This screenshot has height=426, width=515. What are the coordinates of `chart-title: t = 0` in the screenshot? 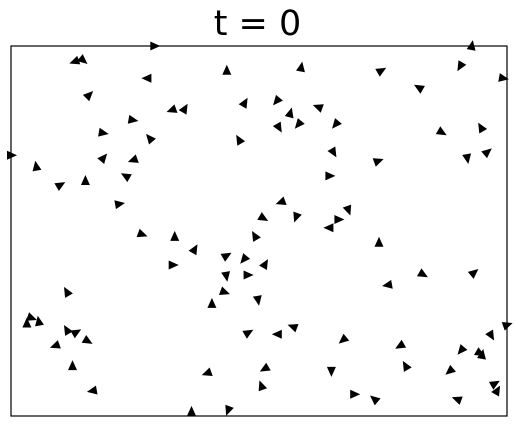 It's located at (257, 24).